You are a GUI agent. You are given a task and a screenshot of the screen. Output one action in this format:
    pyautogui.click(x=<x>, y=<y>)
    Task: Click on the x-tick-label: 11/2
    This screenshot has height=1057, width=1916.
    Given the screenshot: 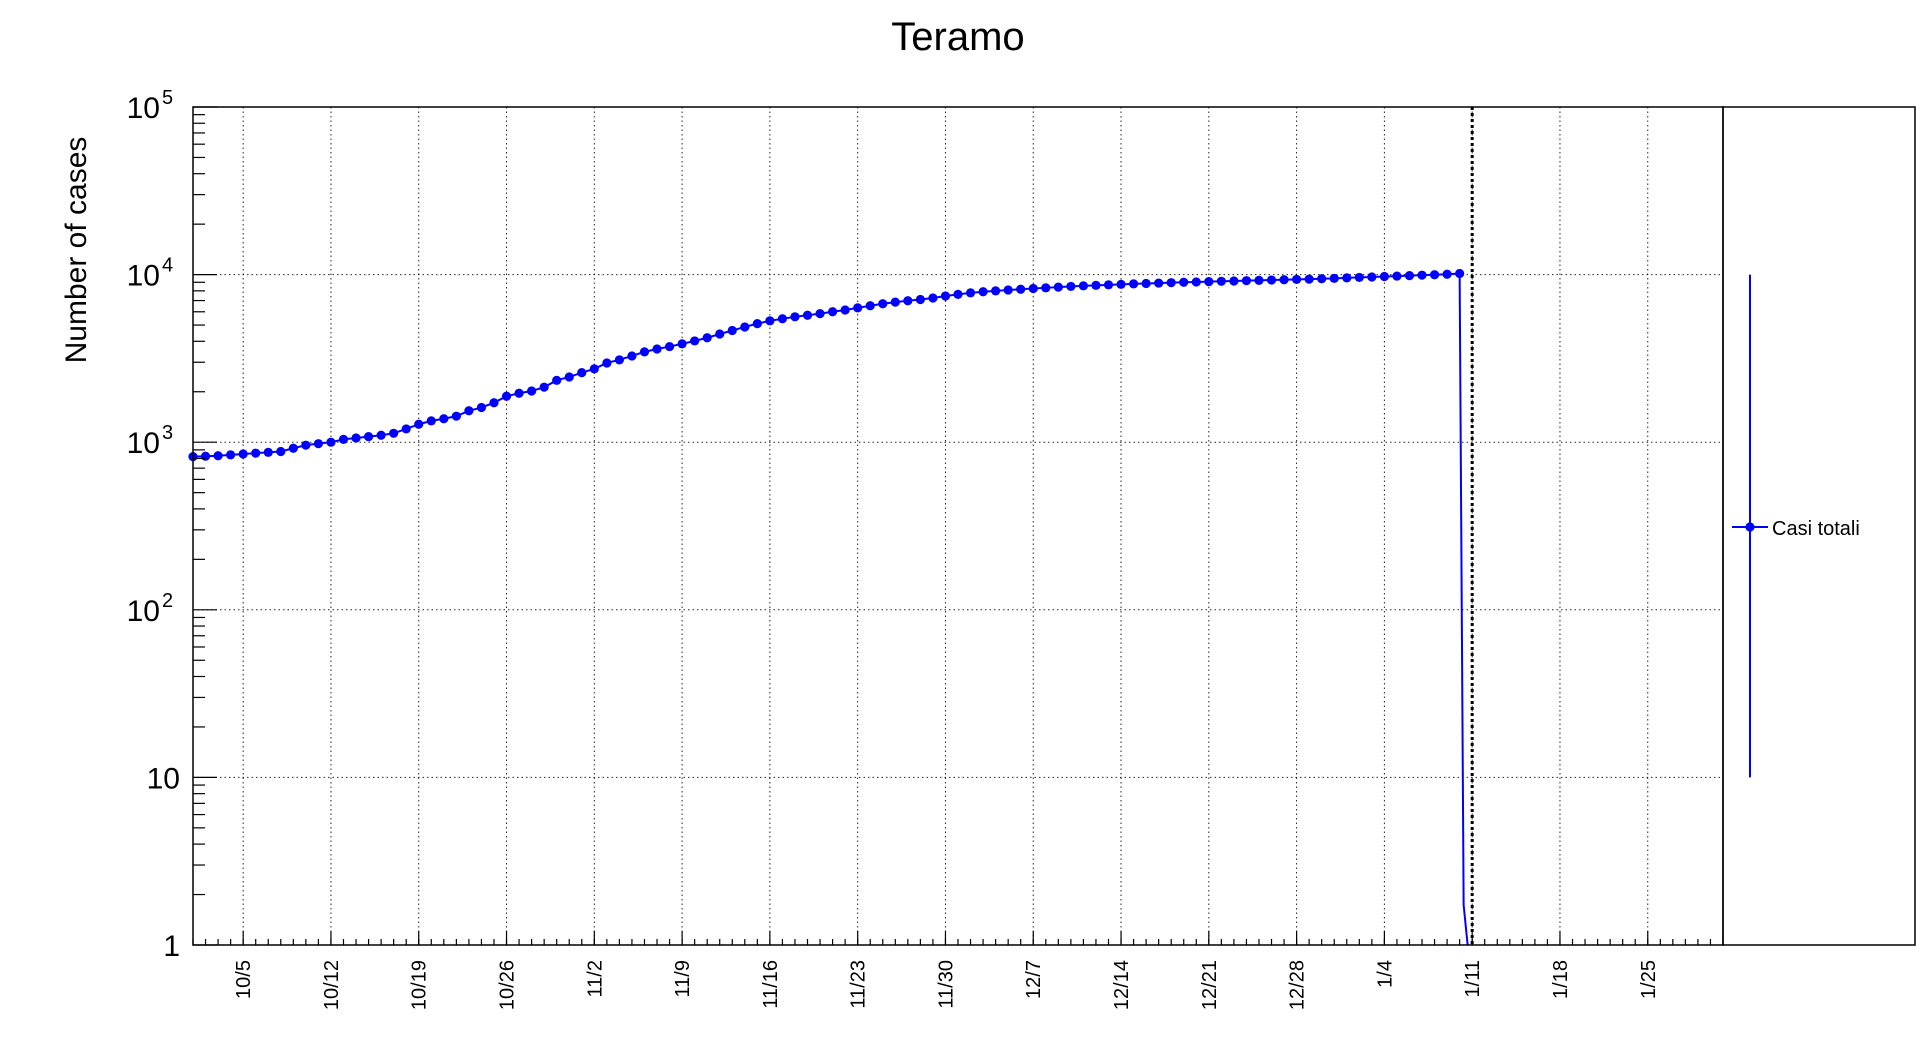 What is the action you would take?
    pyautogui.click(x=595, y=978)
    